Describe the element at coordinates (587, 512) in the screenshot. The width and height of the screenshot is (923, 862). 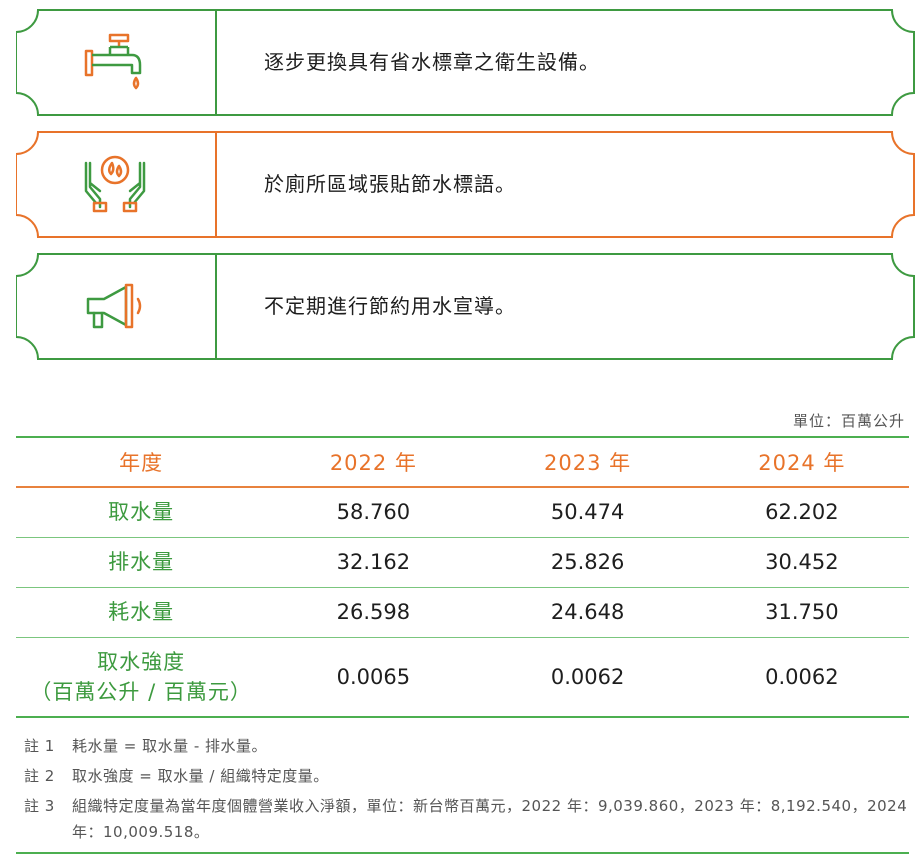
I see `cell-value: 50.474` at that location.